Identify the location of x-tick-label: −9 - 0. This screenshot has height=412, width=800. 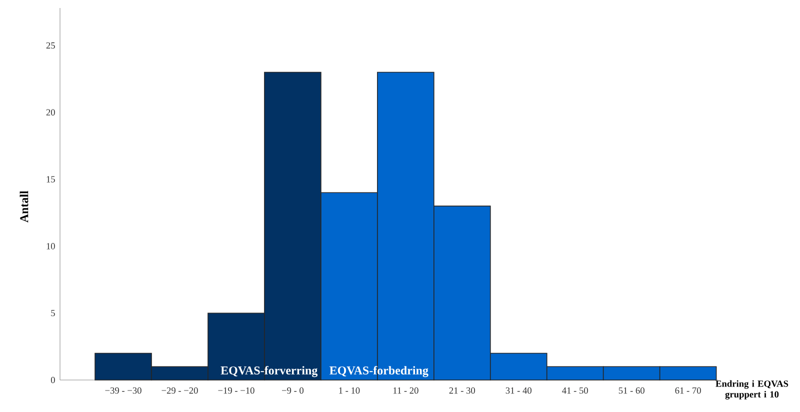
(293, 390).